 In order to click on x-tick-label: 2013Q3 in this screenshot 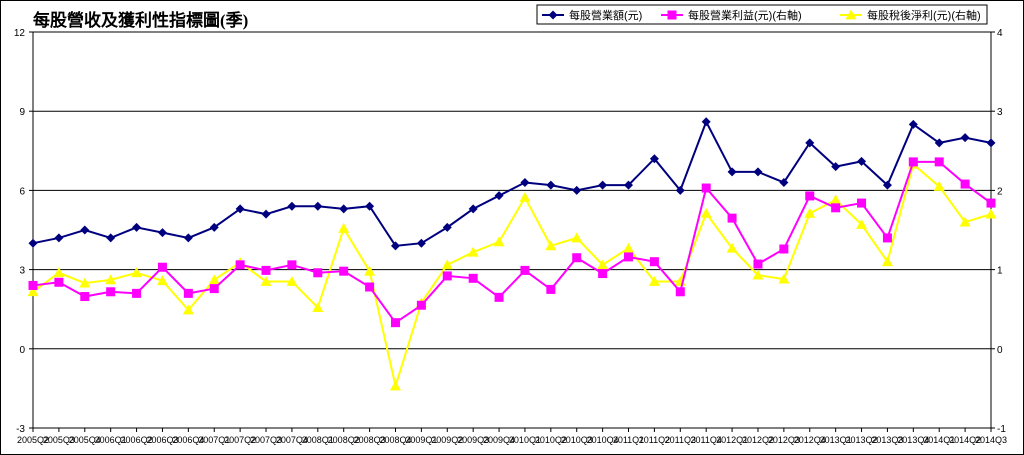, I will do `click(887, 440)`.